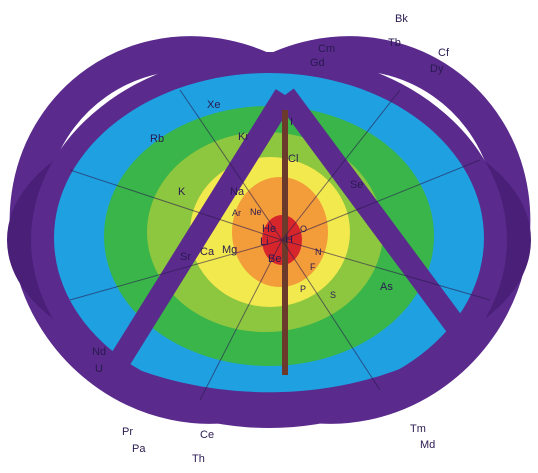 The width and height of the screenshot is (538, 473). Describe the element at coordinates (269, 229) in the screenshot. I see `label-he: He` at that location.